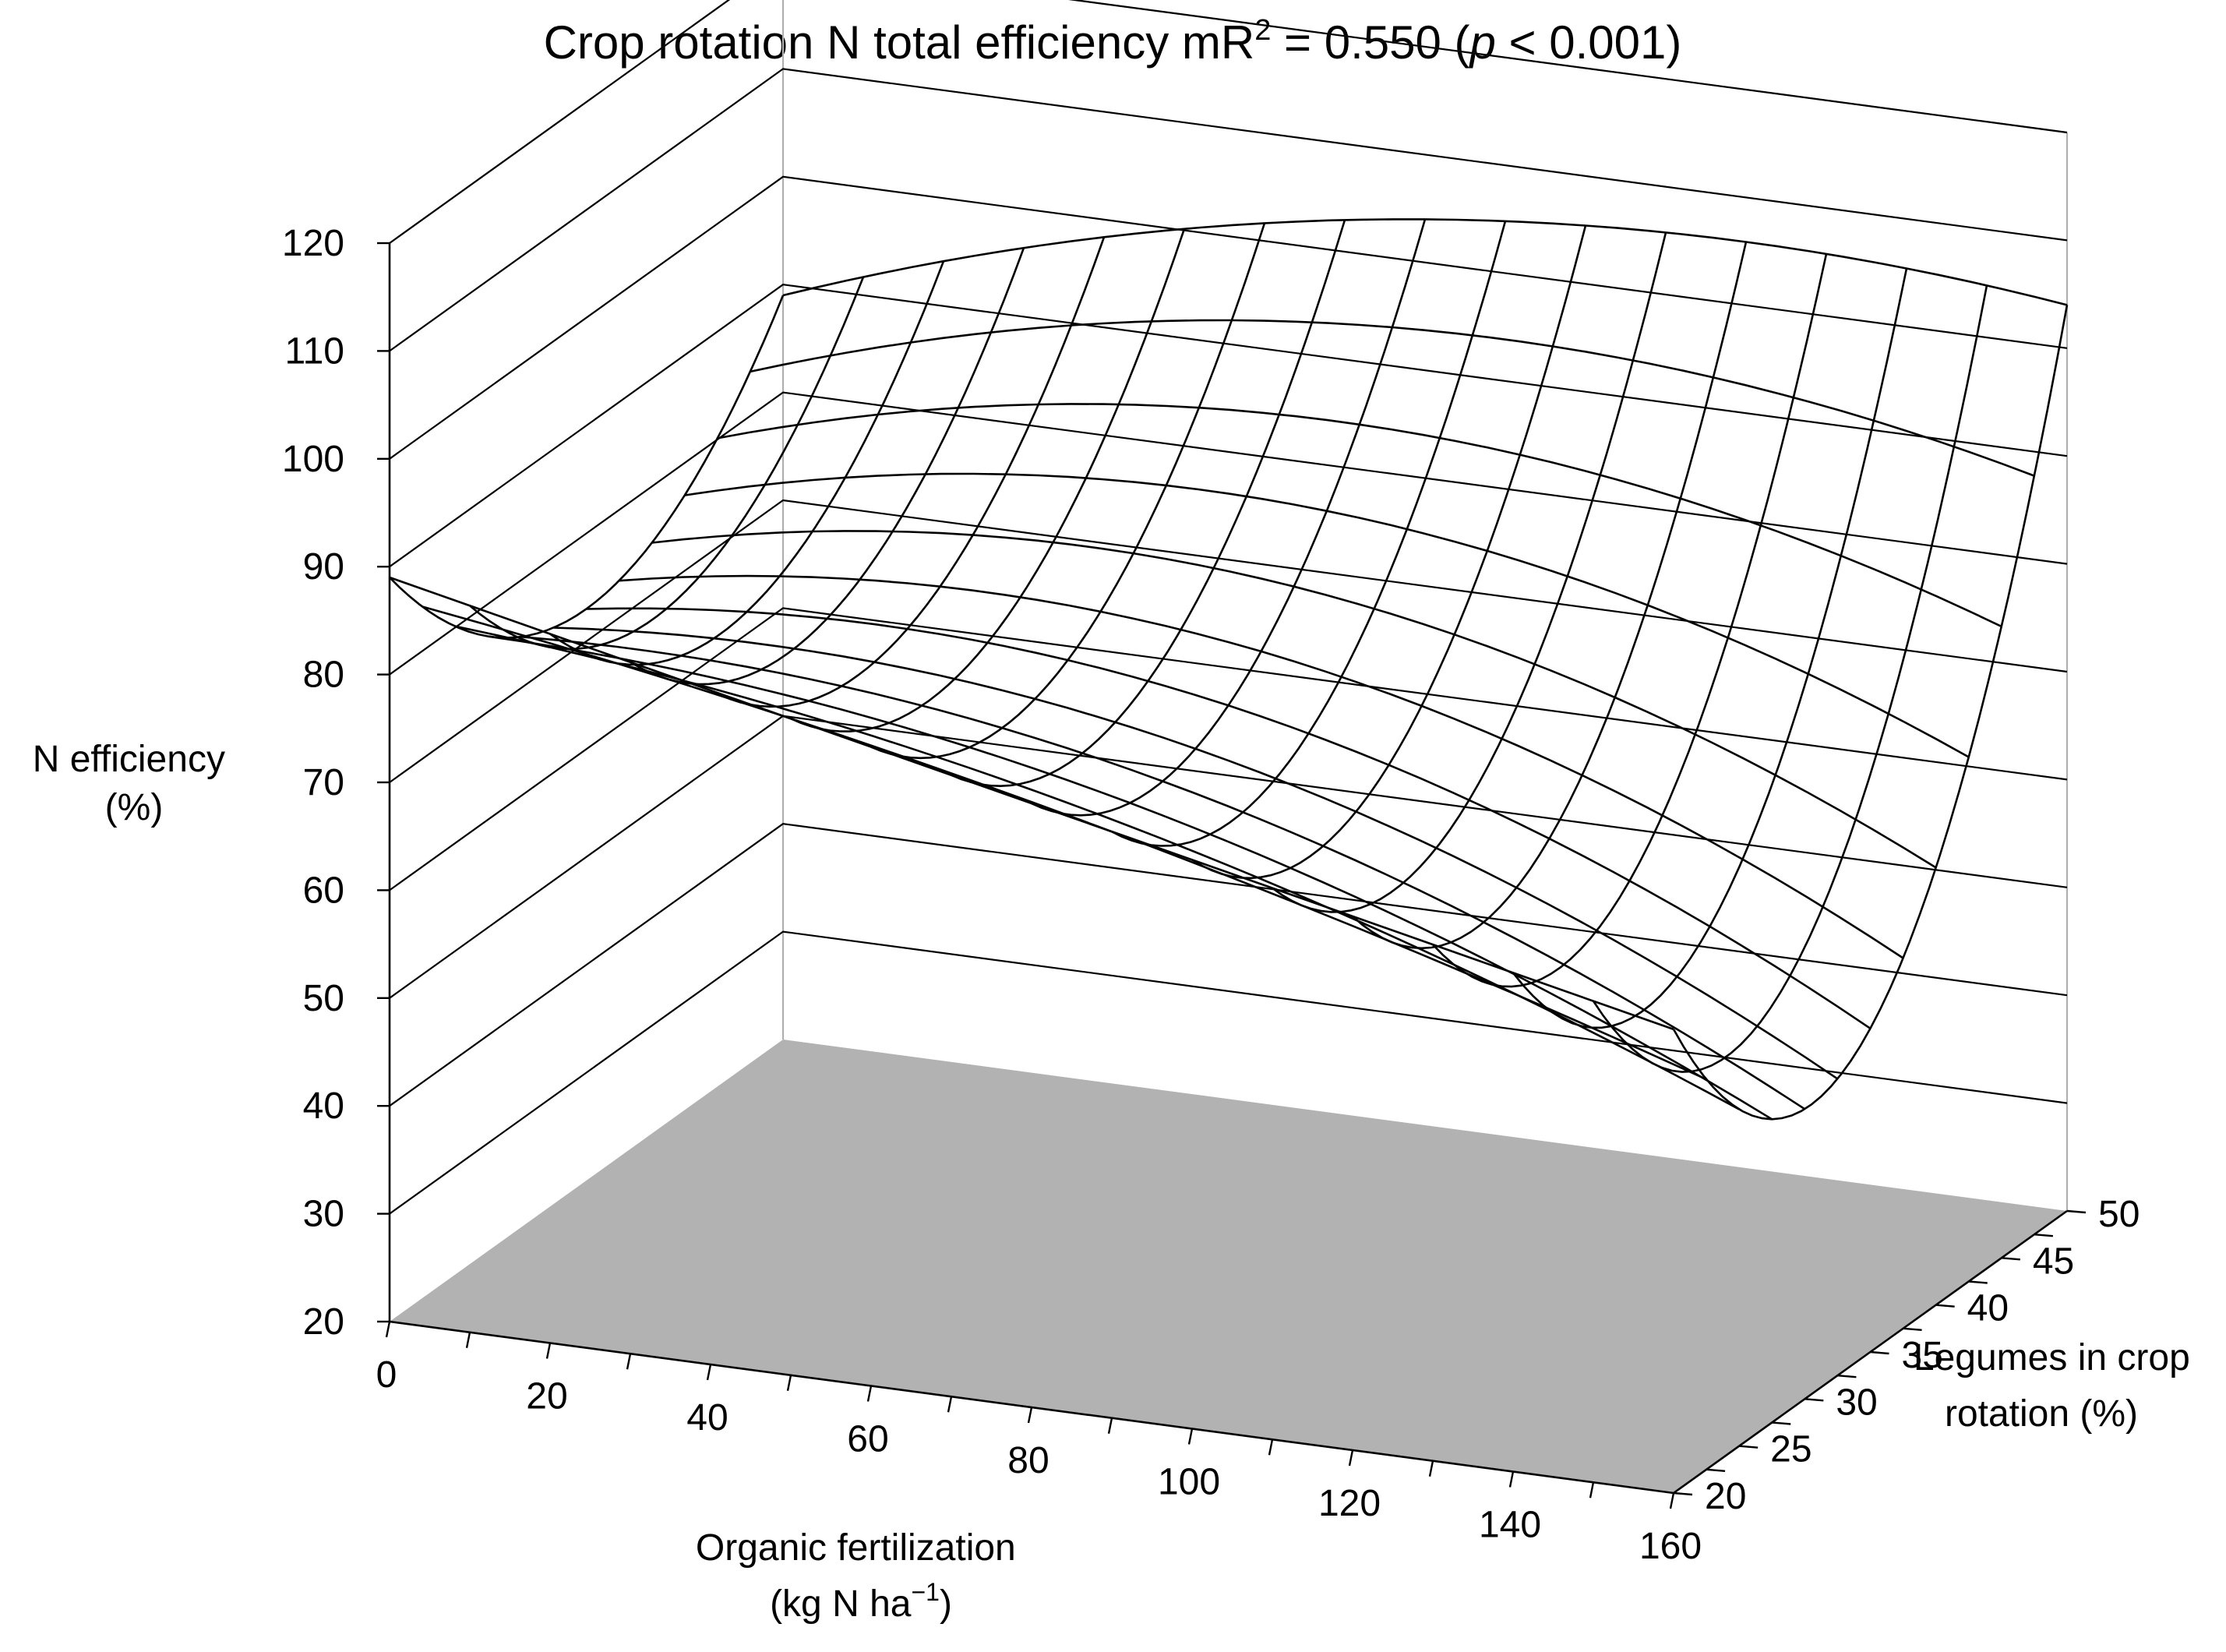  I want to click on title-italic-p: p, so click(1482, 43).